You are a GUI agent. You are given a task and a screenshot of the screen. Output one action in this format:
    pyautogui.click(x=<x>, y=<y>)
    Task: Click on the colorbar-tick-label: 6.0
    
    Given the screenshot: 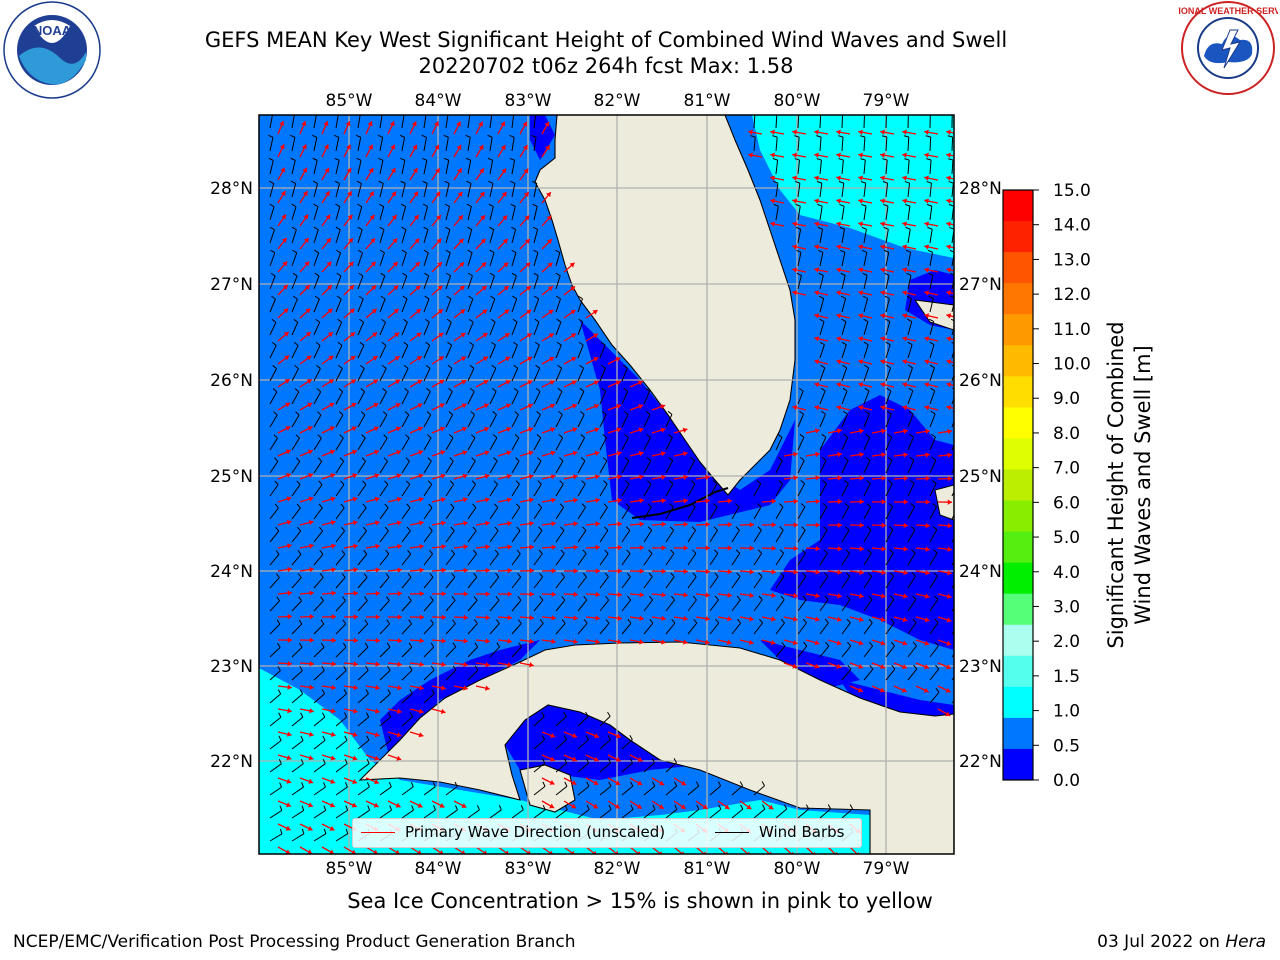 What is the action you would take?
    pyautogui.click(x=1066, y=503)
    